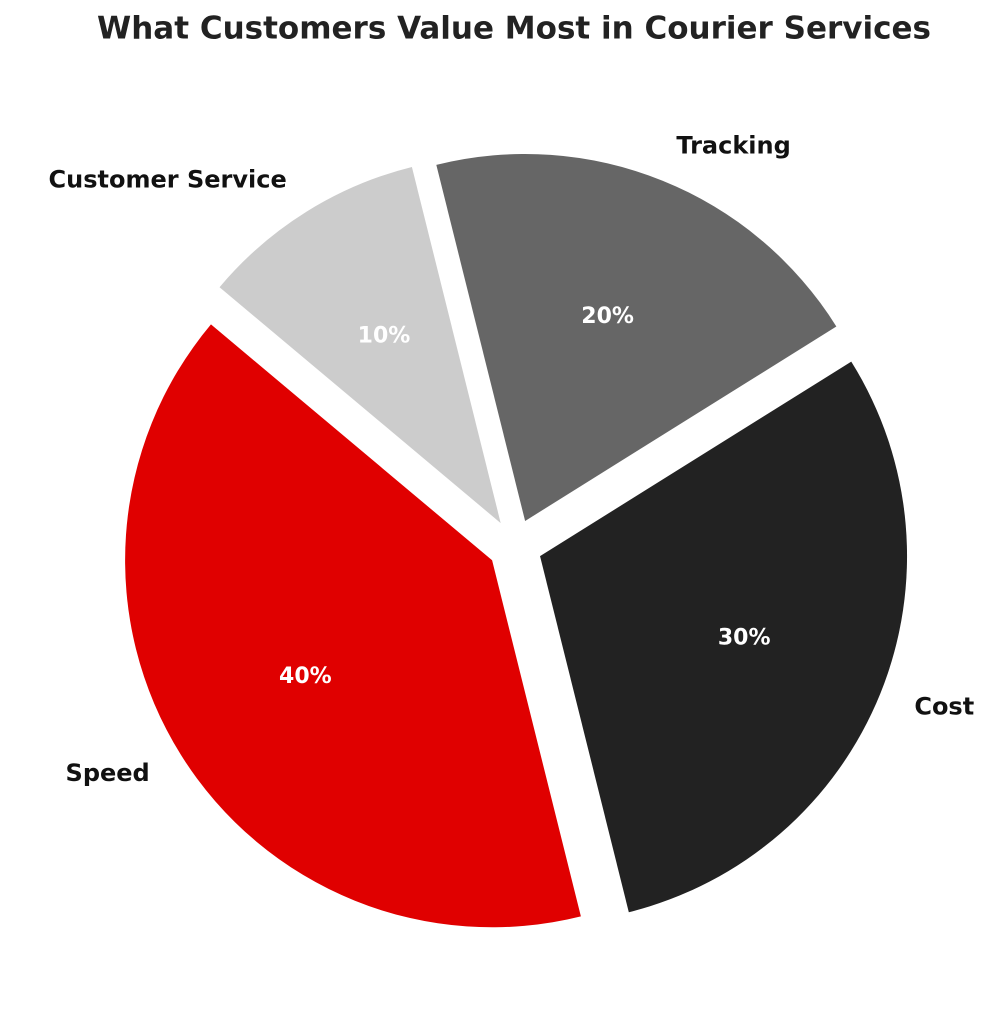  I want to click on value-label: 40%, so click(305, 676).